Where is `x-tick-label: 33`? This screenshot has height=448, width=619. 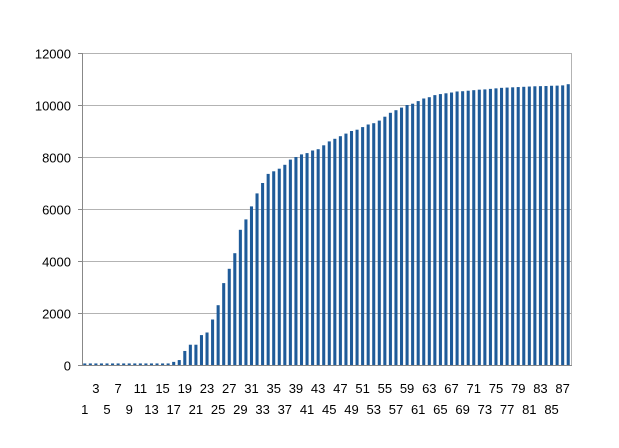 x-tick-label: 33 is located at coordinates (262, 409).